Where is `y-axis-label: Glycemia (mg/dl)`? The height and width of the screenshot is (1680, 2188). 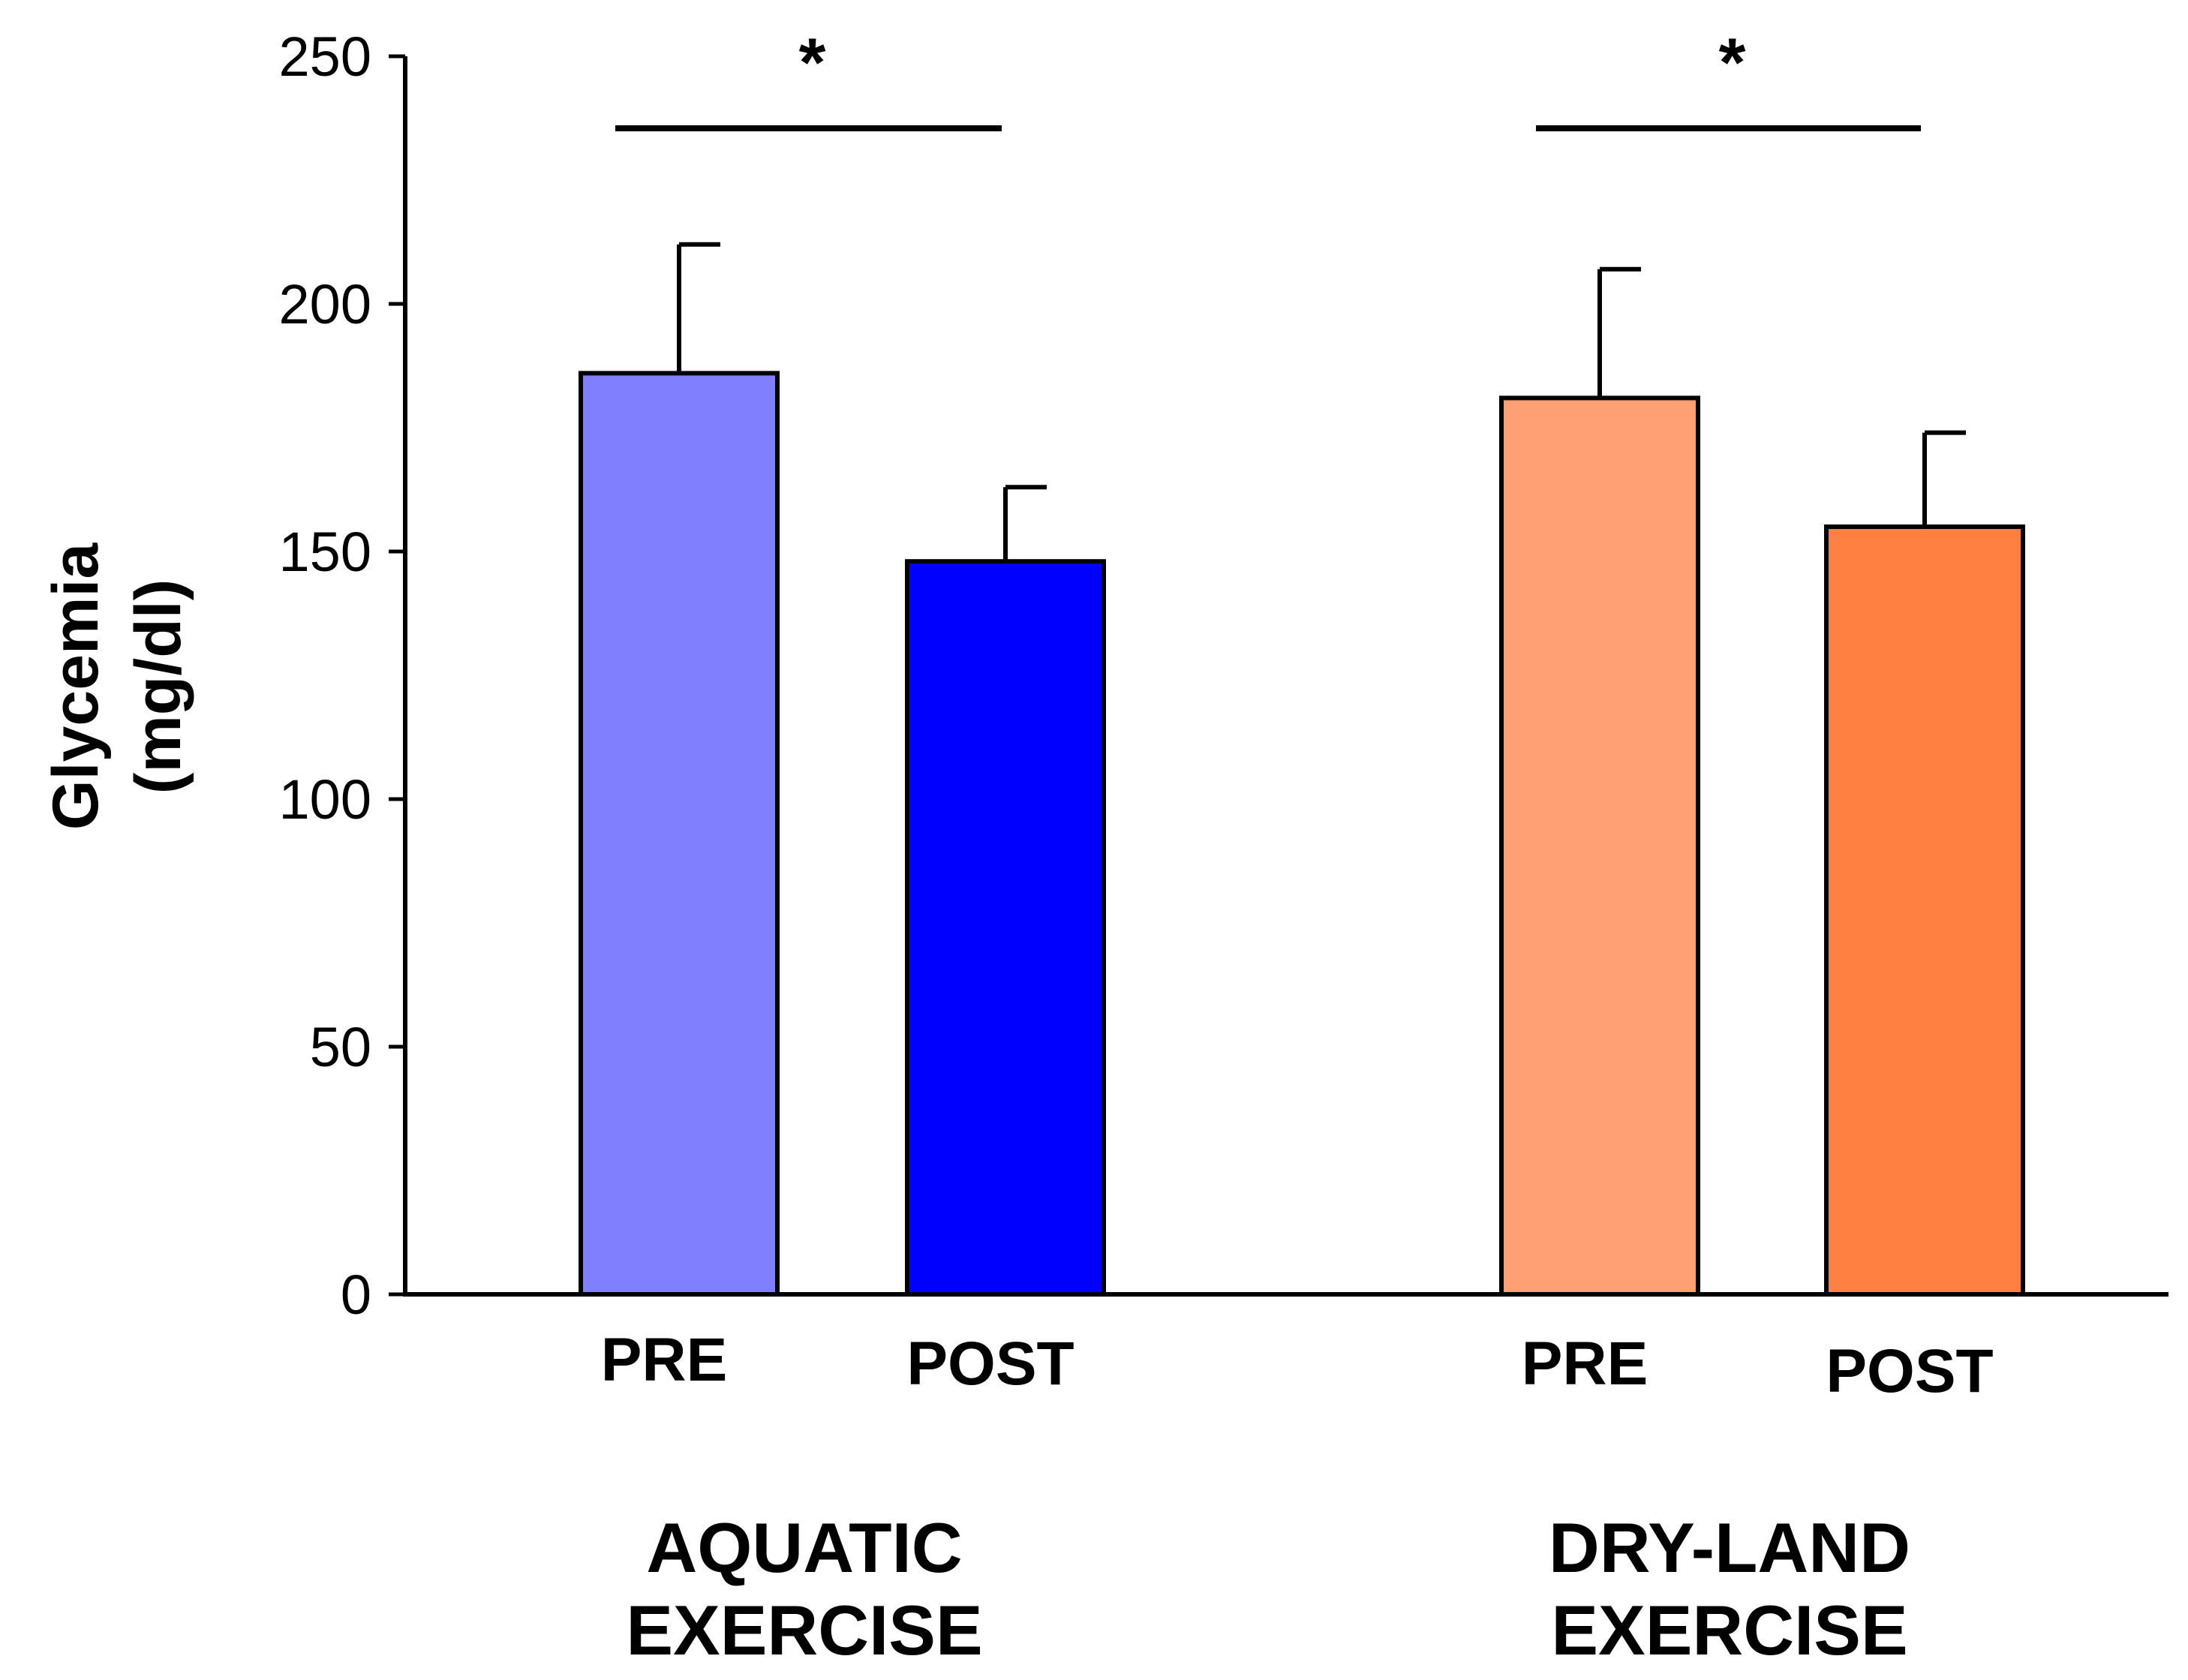 y-axis-label: Glycemia (mg/dl) is located at coordinates (117, 686).